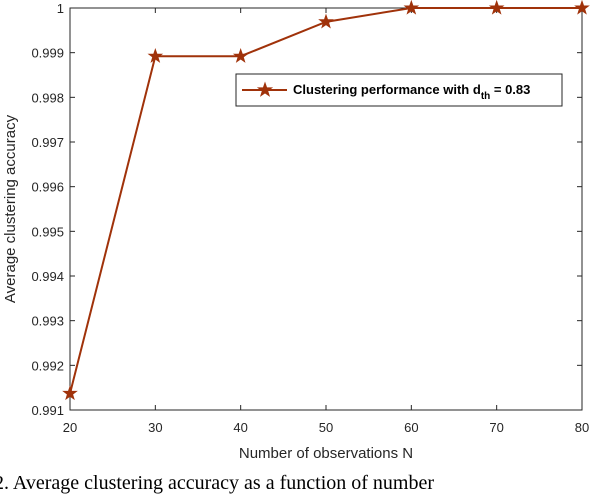  Describe the element at coordinates (582, 427) in the screenshot. I see `x-tick-label: 80` at that location.